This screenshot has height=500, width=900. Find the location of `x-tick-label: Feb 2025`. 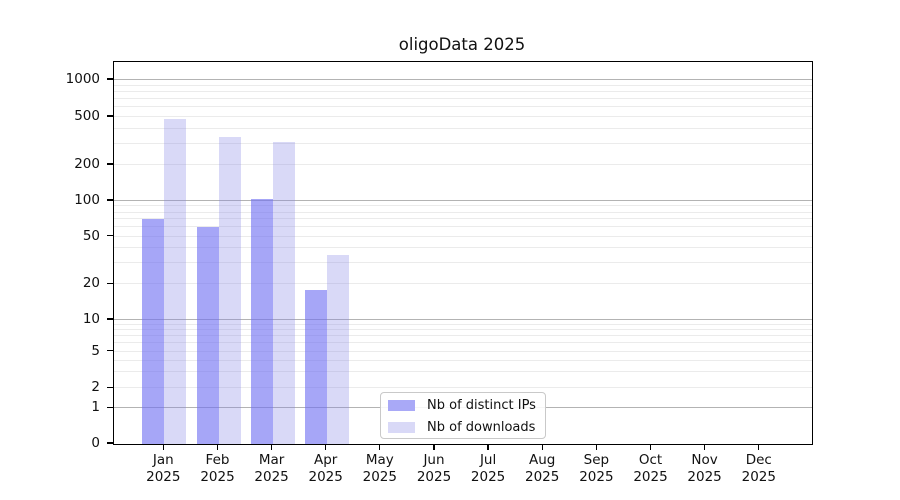

x-tick-label: Feb 2025 is located at coordinates (218, 468).